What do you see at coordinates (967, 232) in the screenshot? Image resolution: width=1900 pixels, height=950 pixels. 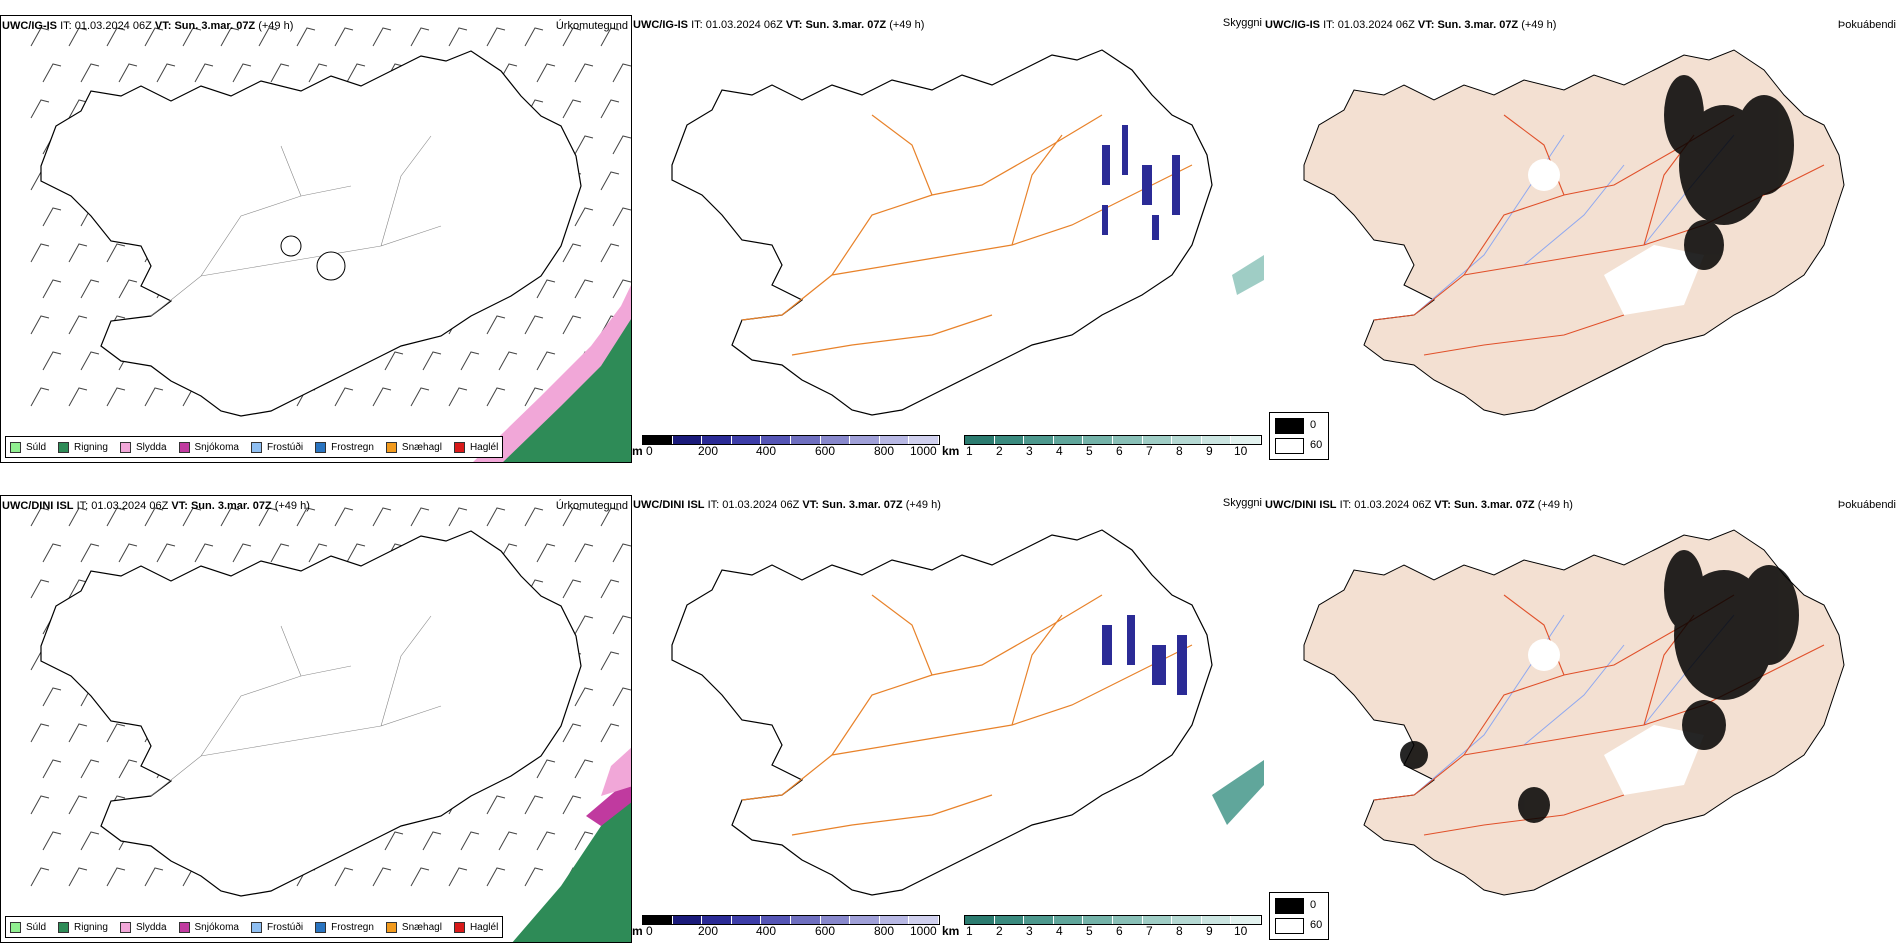 I see `visibility-map-row1` at bounding box center [967, 232].